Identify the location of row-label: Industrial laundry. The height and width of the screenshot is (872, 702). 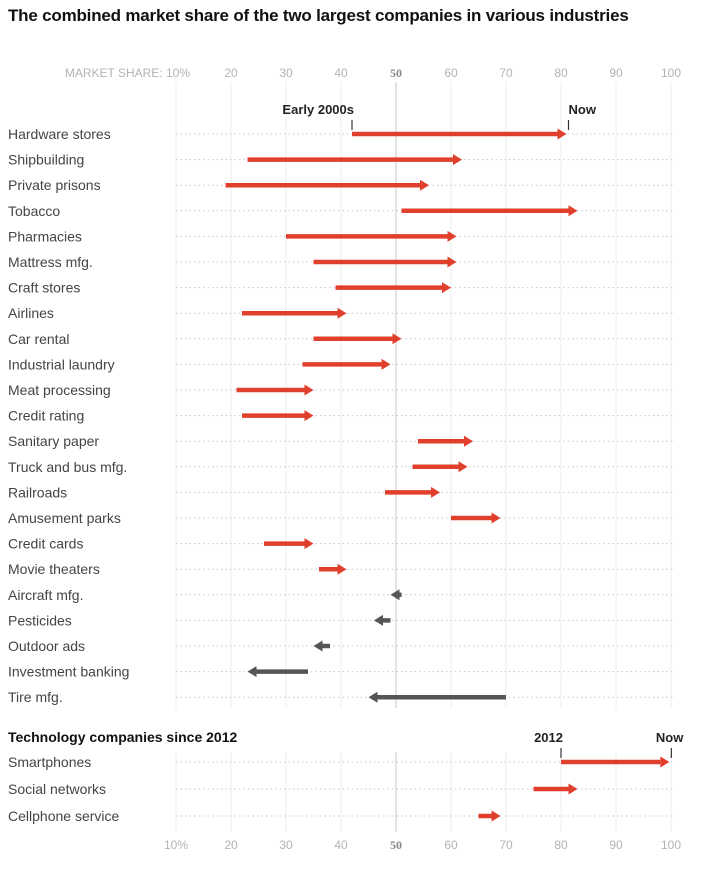
(61, 364).